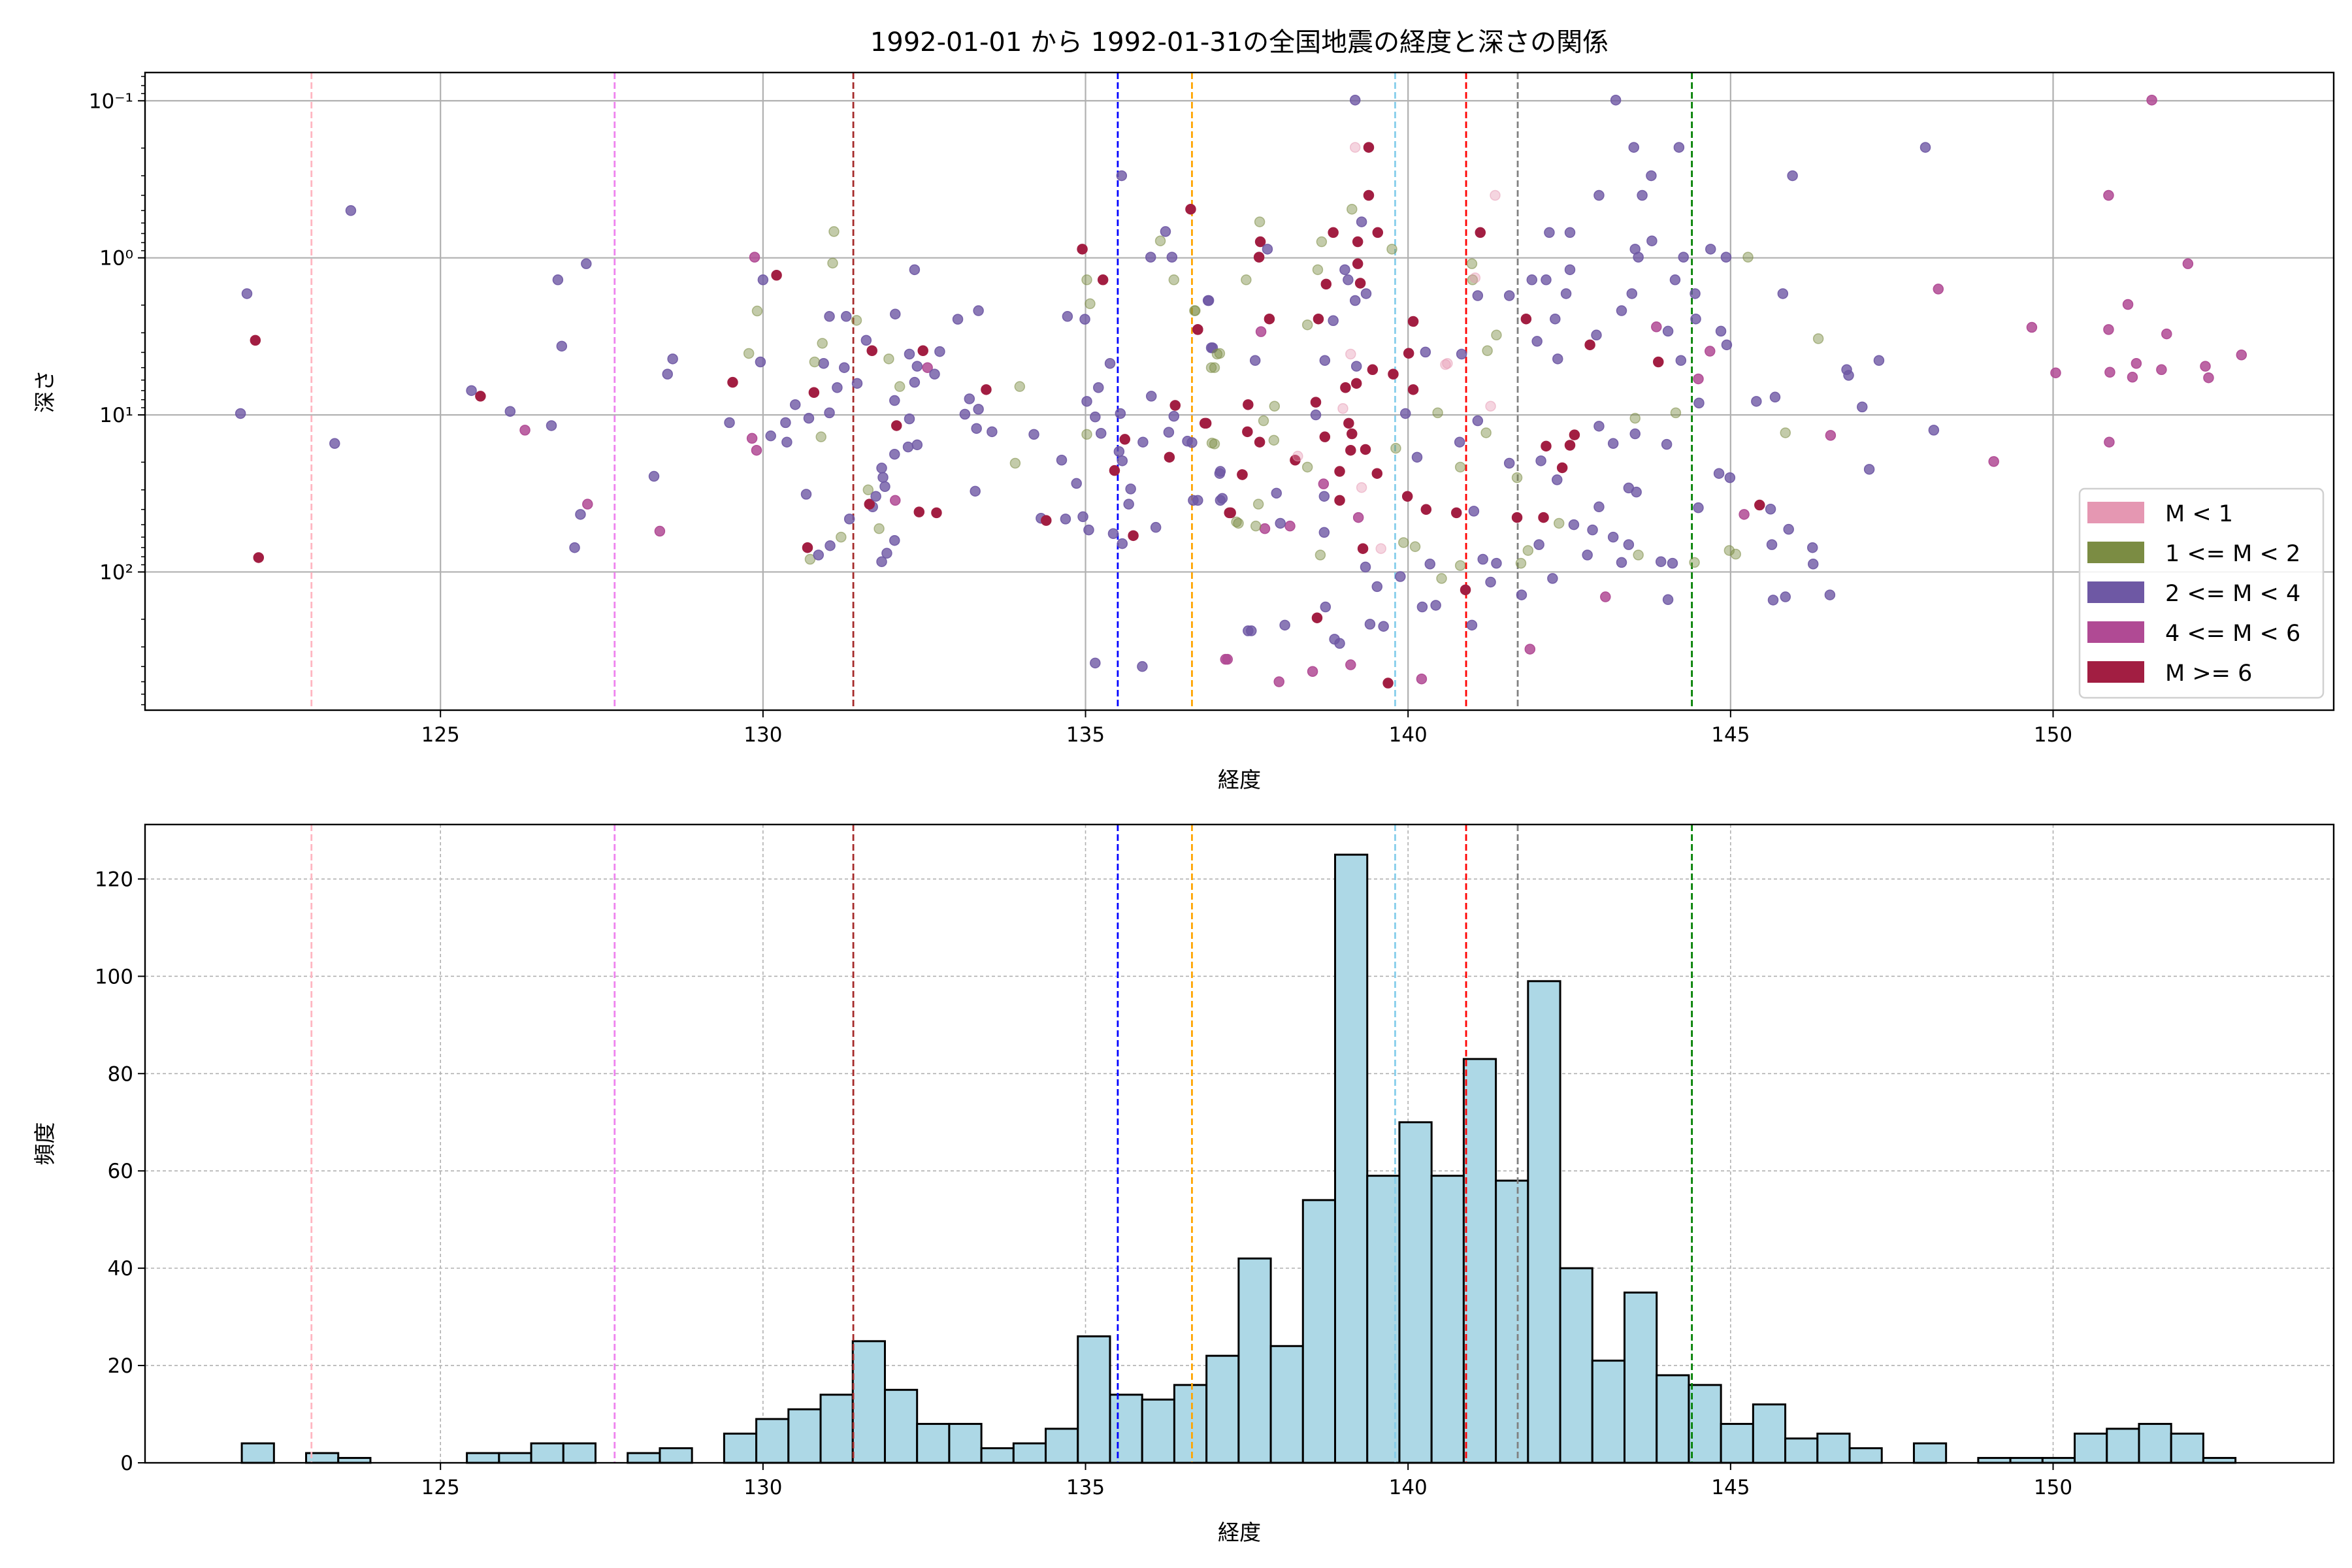 The height and width of the screenshot is (1568, 2352). I want to click on x-tick-label: 150, so click(2053, 735).